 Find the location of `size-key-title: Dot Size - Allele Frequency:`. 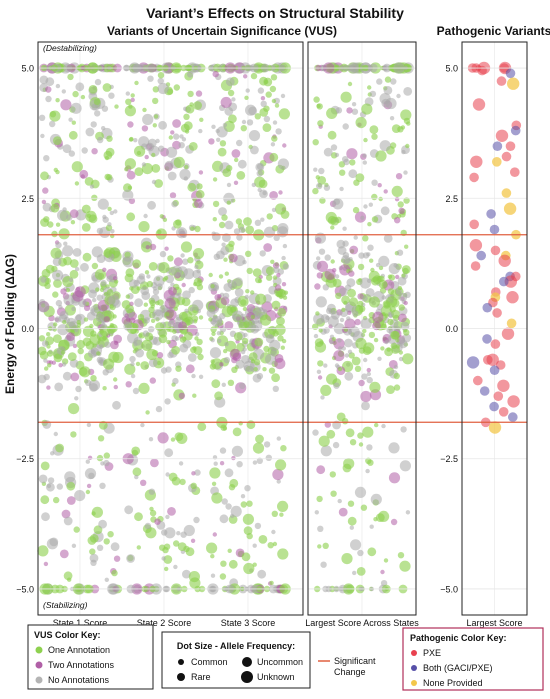

size-key-title: Dot Size - Allele Frequency: is located at coordinates (236, 646).